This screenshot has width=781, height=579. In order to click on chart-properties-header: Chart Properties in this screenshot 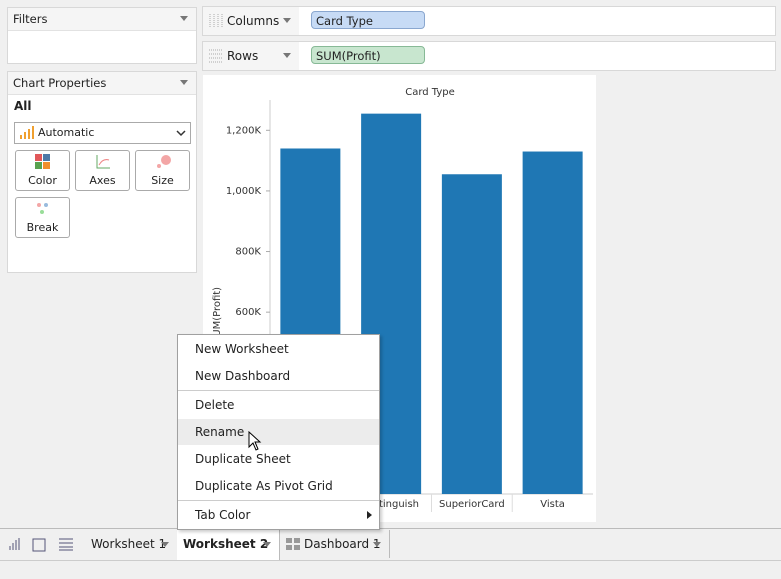, I will do `click(102, 83)`.